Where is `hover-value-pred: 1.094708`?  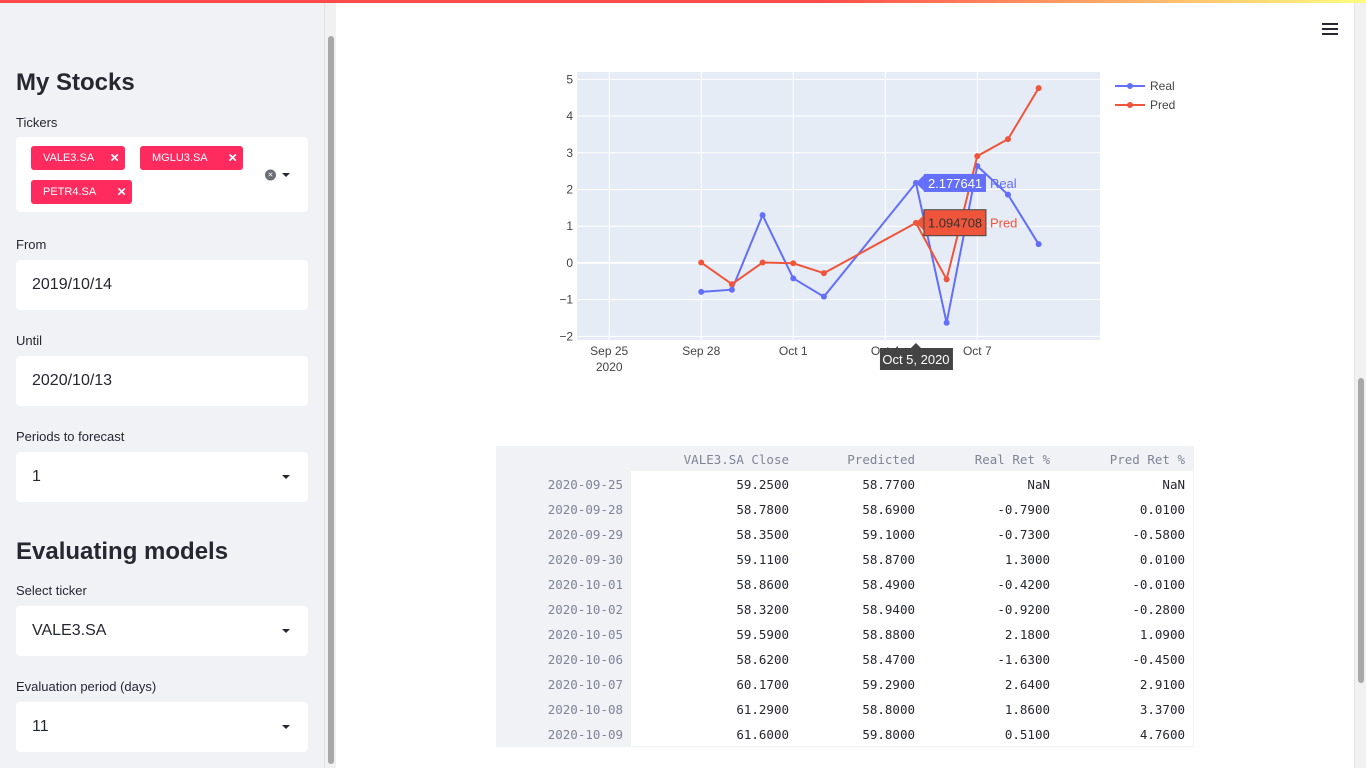 hover-value-pred: 1.094708 is located at coordinates (955, 223).